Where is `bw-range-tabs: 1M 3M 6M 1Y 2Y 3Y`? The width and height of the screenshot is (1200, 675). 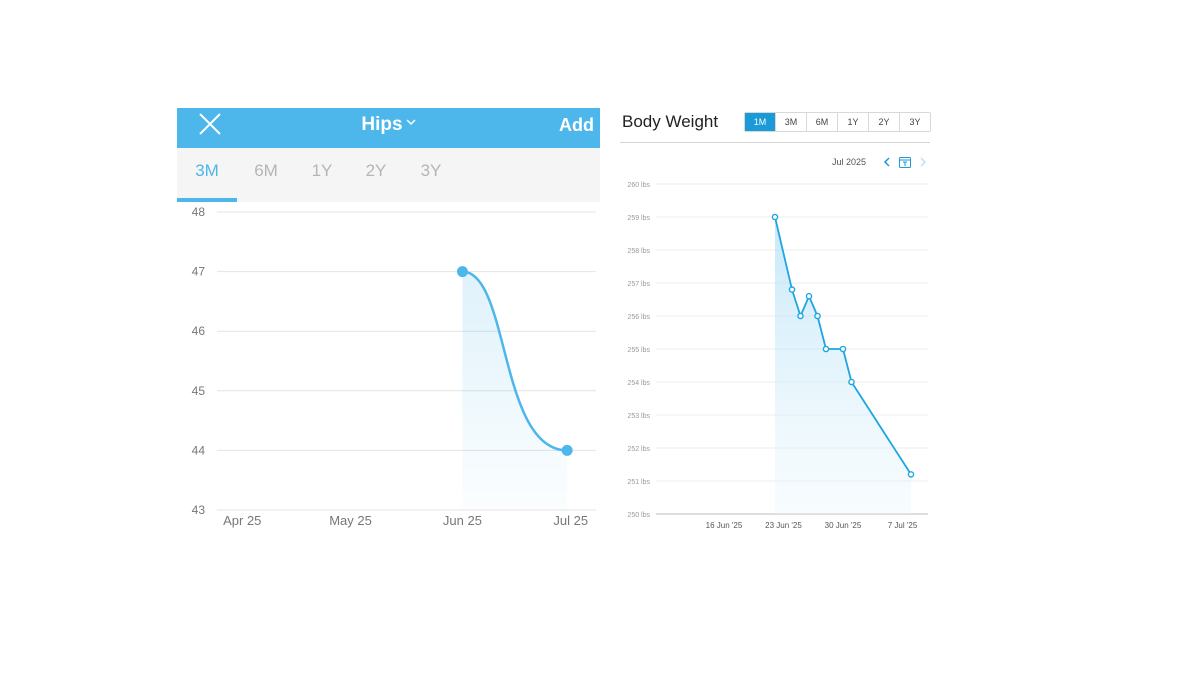 bw-range-tabs: 1M 3M 6M 1Y 2Y 3Y is located at coordinates (837, 122).